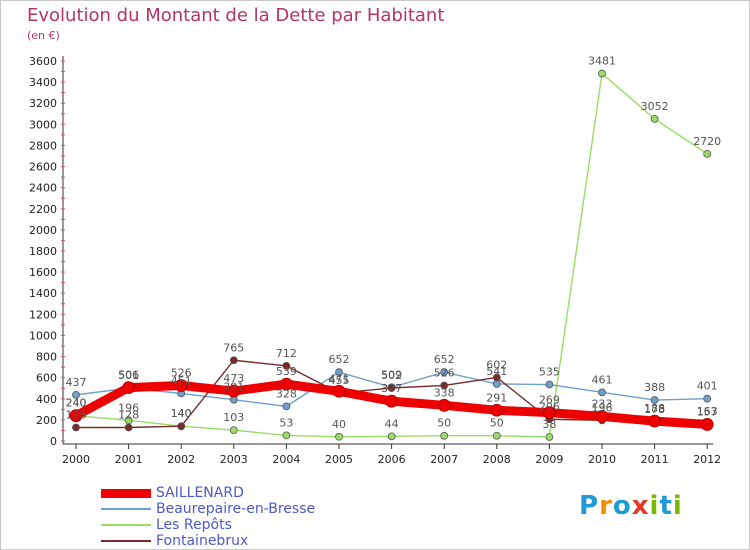 This screenshot has height=550, width=750. What do you see at coordinates (589, 506) in the screenshot?
I see `logo-letter: P` at bounding box center [589, 506].